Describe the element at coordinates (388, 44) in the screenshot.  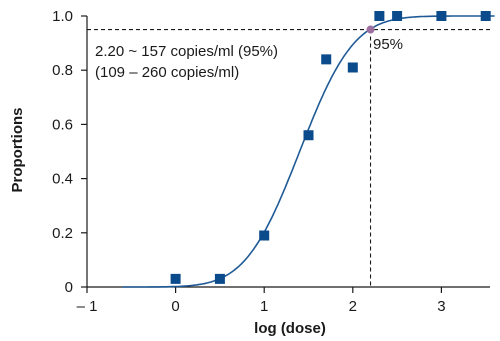
I see `reference-95-label: 95%` at that location.